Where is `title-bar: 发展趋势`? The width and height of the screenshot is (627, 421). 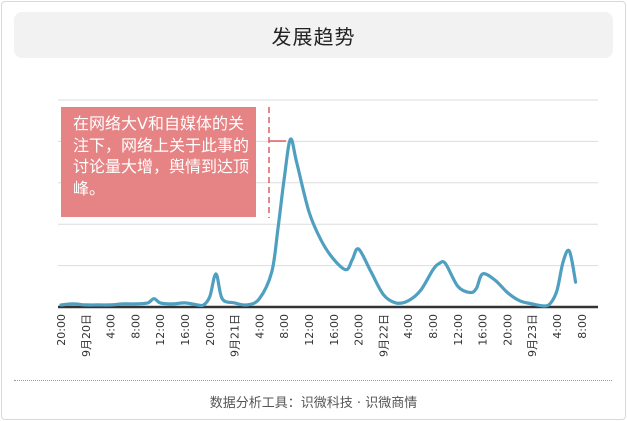 title-bar: 发展趋势 is located at coordinates (313, 35).